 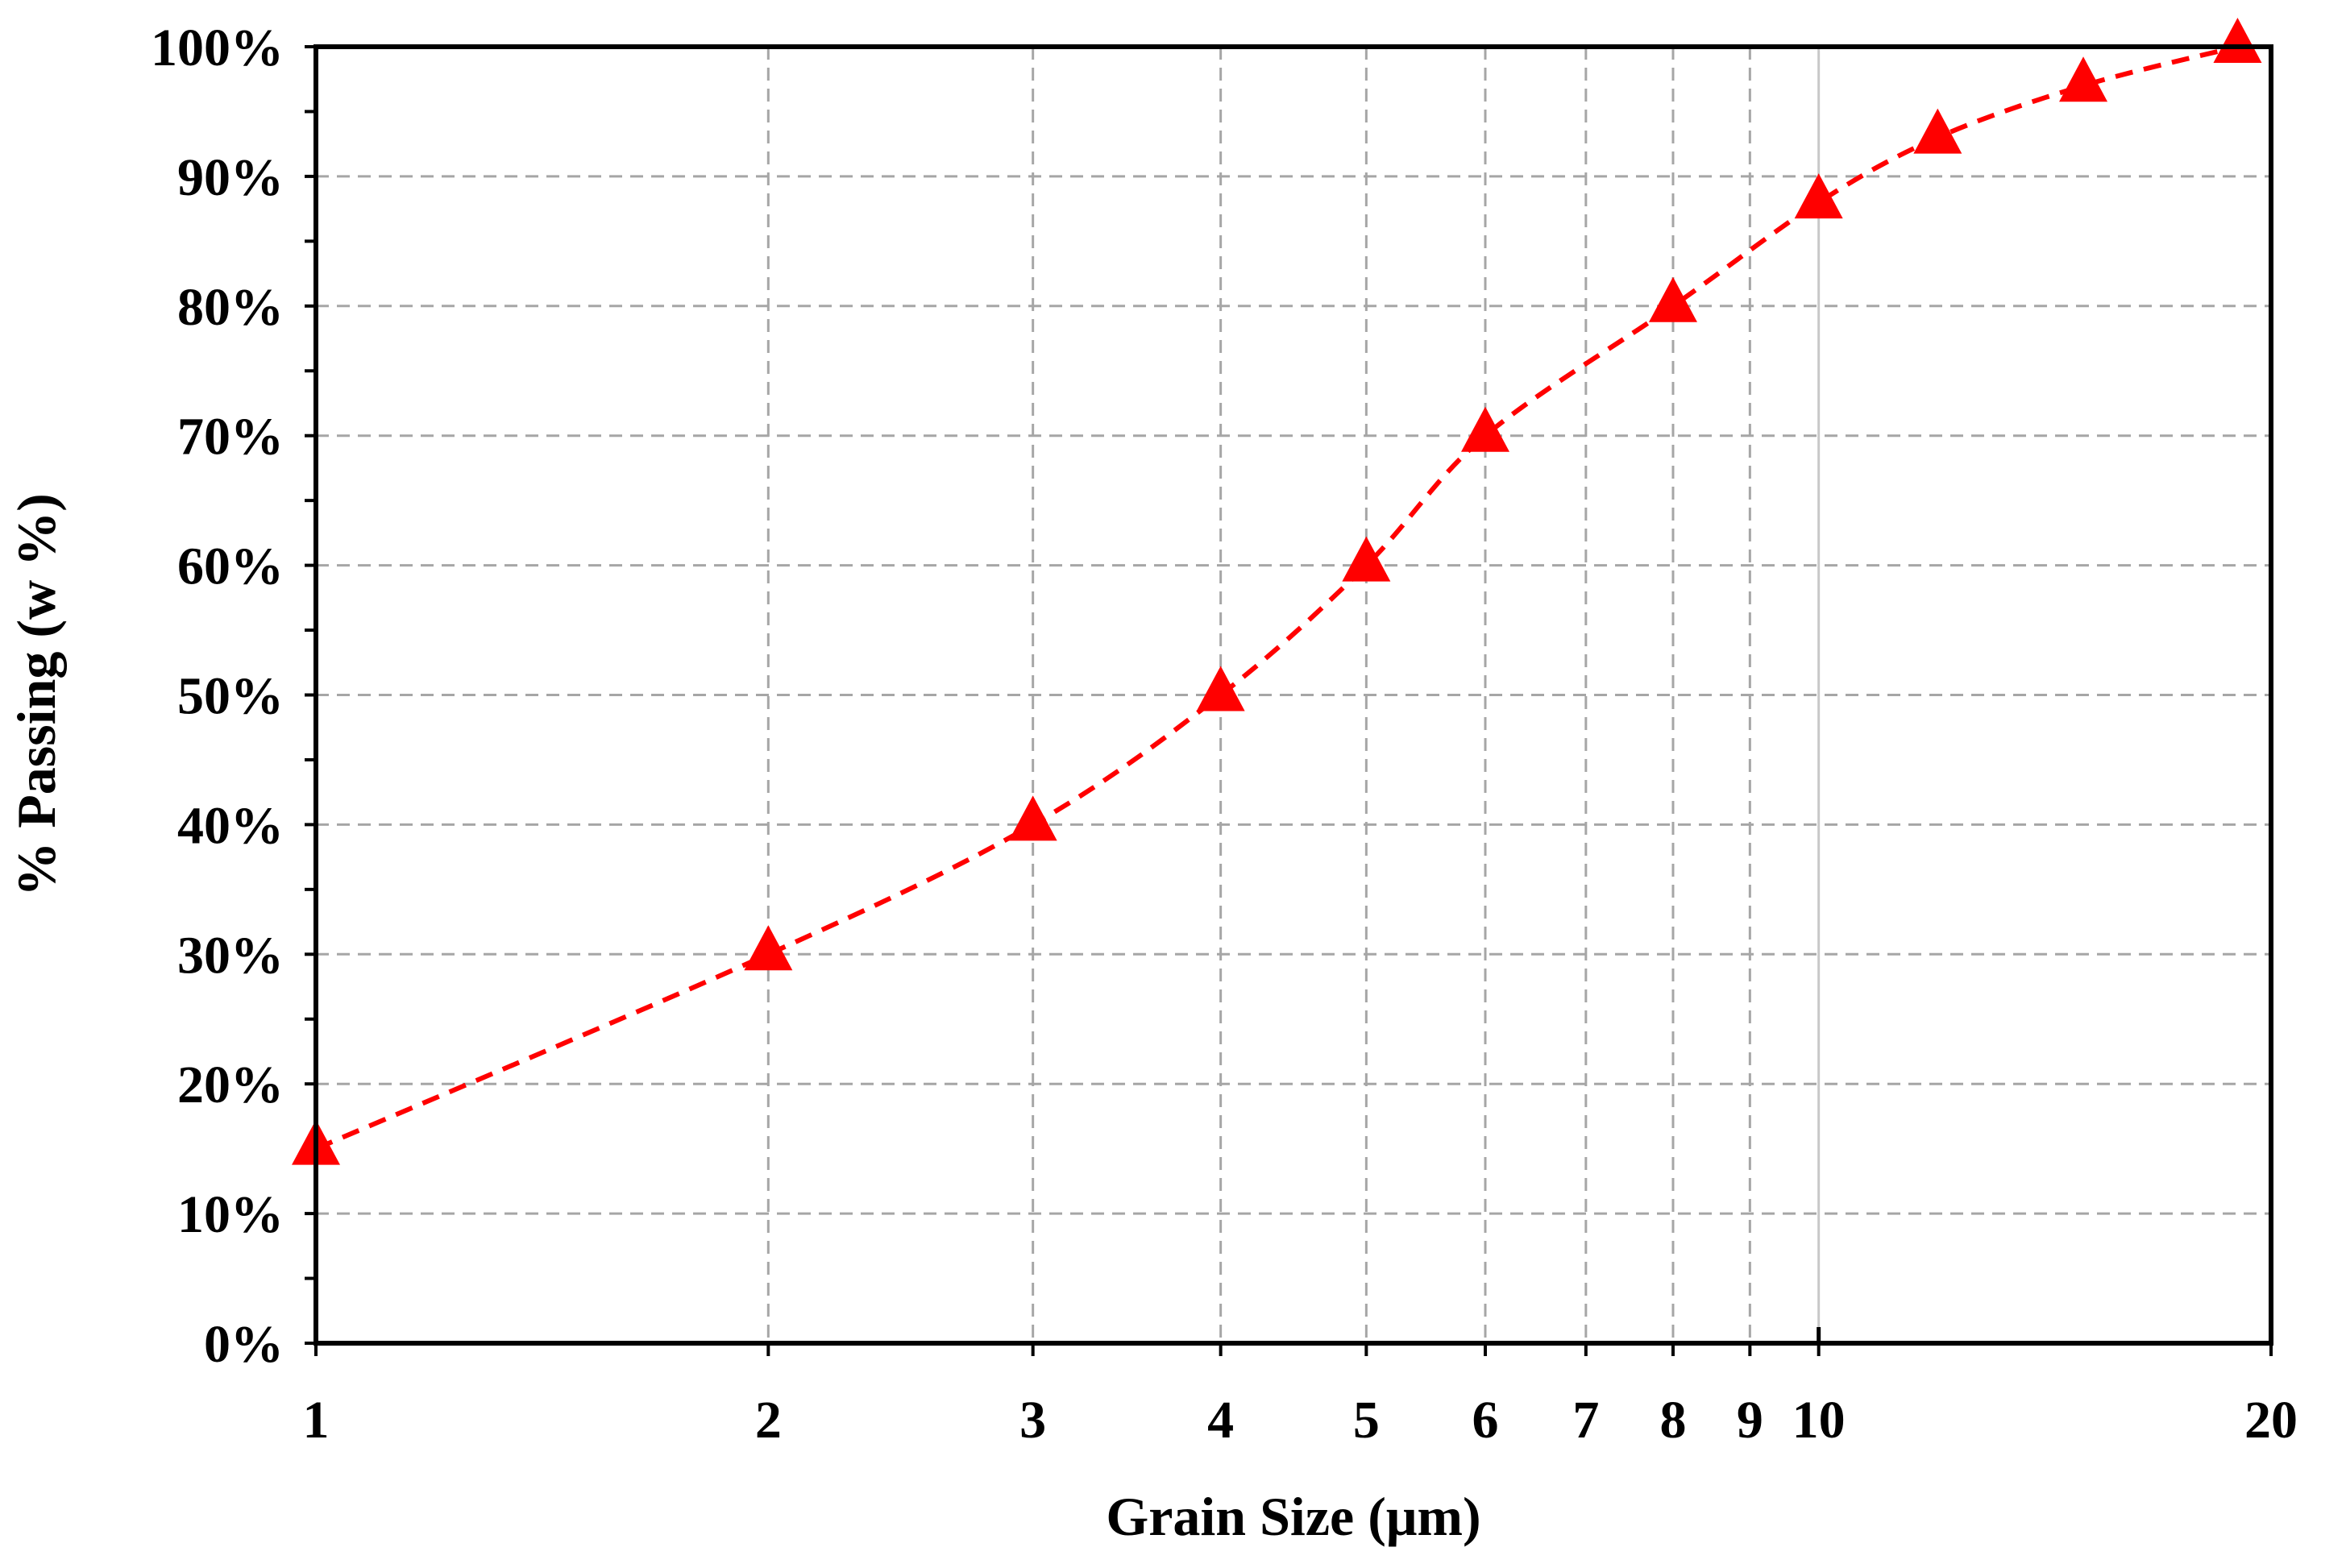 I want to click on y-tick-label: 0%, so click(x=244, y=1344).